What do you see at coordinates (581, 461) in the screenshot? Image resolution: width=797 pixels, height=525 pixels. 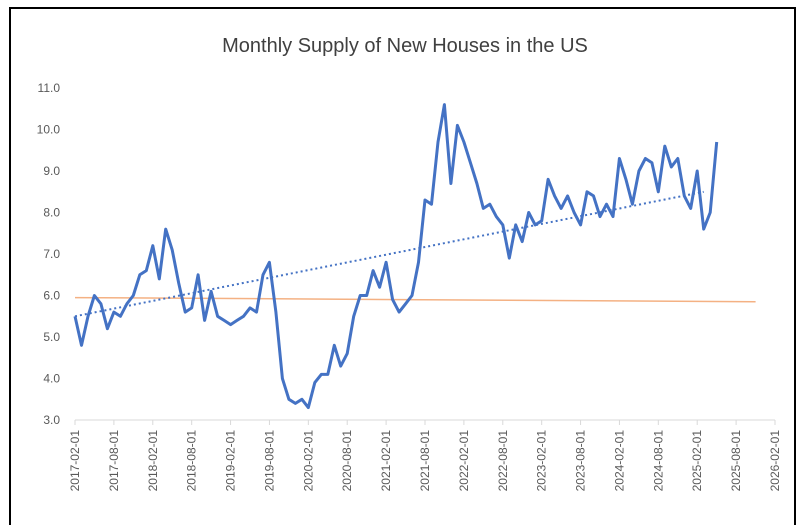 I see `x-tick-label: 2023-08-01` at bounding box center [581, 461].